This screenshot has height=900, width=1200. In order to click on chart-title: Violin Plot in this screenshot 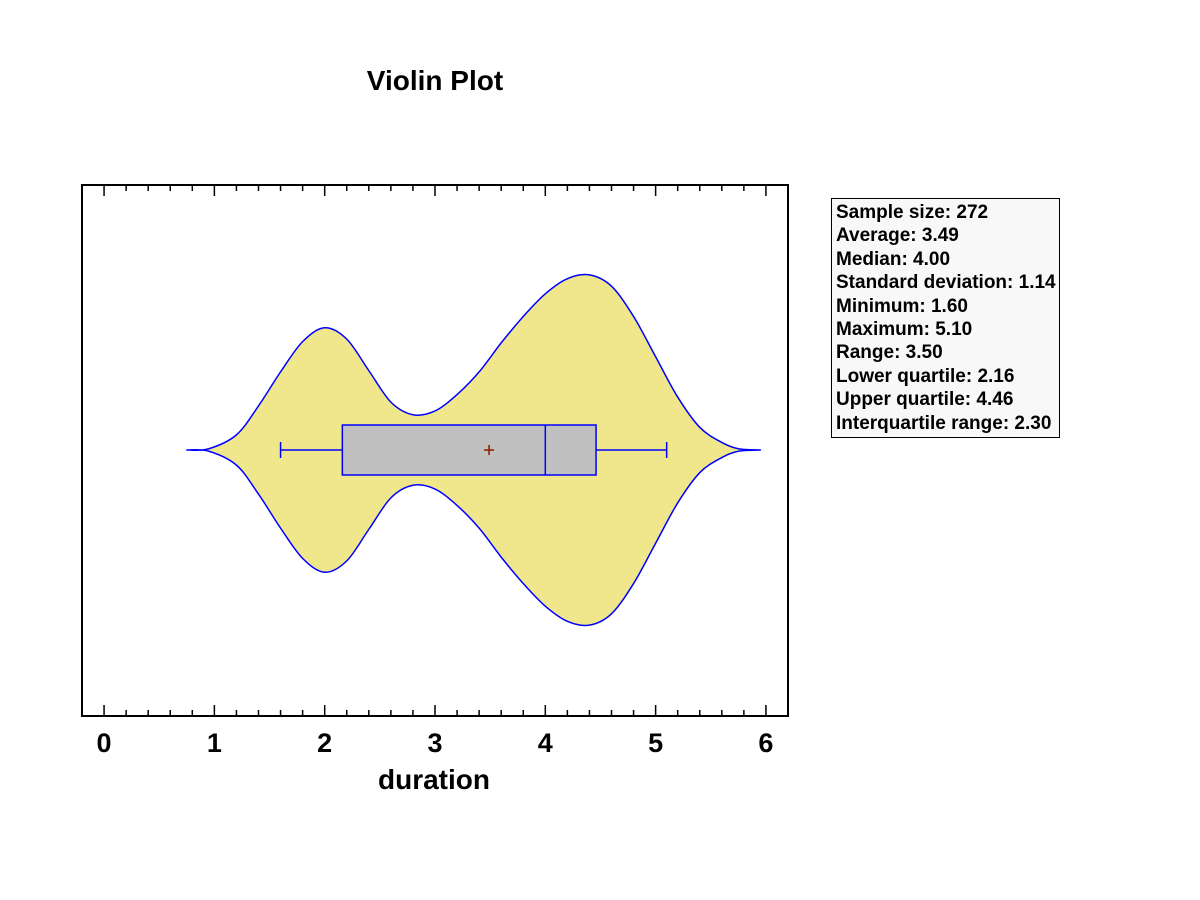, I will do `click(435, 80)`.